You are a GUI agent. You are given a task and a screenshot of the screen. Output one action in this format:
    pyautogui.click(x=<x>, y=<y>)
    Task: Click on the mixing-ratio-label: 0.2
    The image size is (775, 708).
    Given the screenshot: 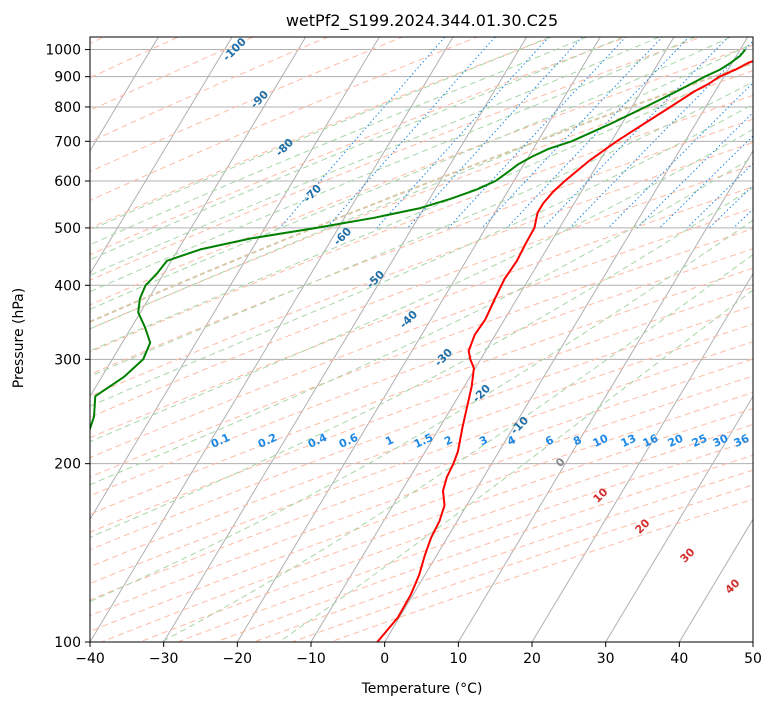 What is the action you would take?
    pyautogui.click(x=267, y=441)
    